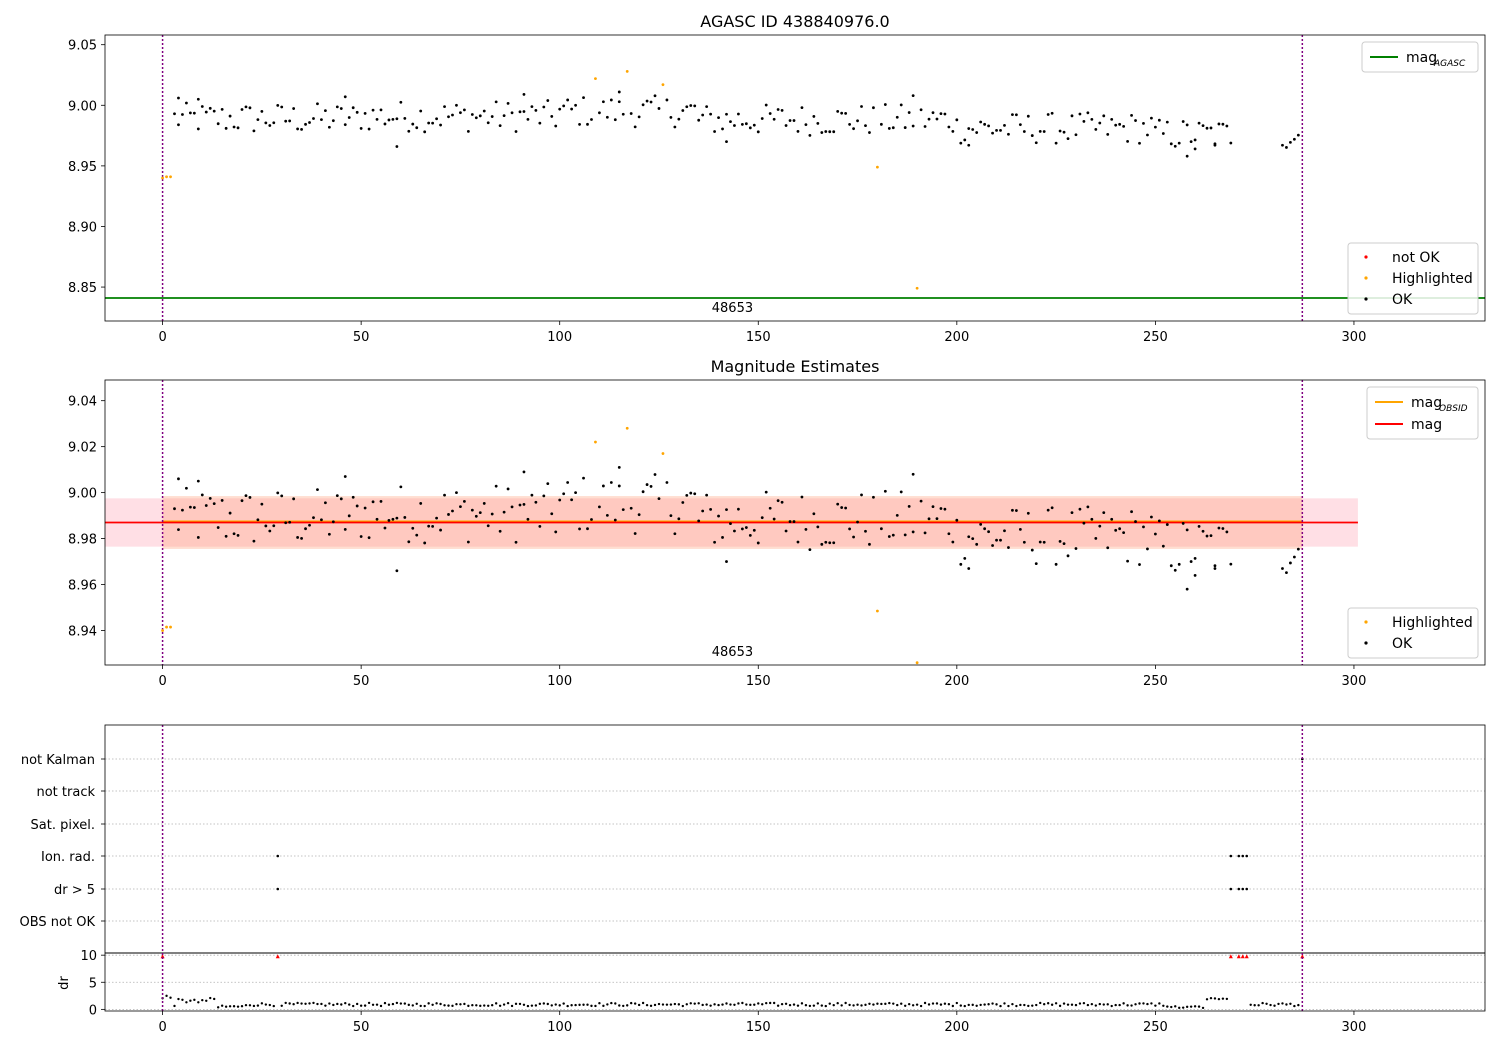 The image size is (1500, 1050). Describe the element at coordinates (74, 890) in the screenshot. I see `flag-label: dr > 5` at that location.